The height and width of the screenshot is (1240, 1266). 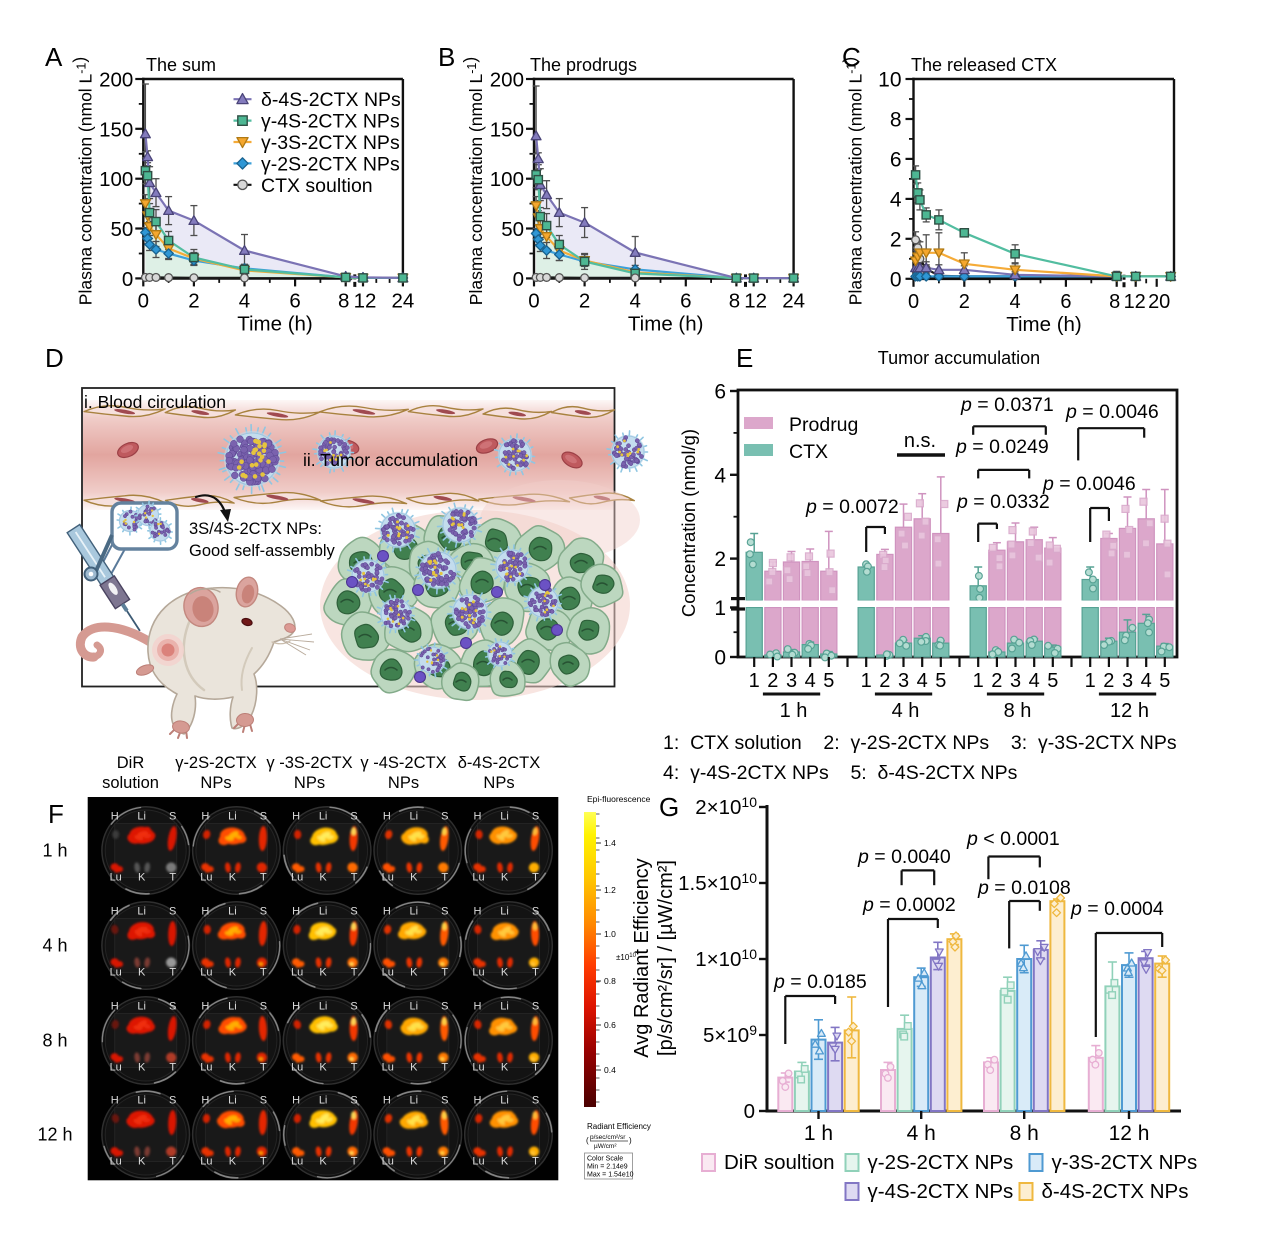 What do you see at coordinates (317, 186) in the screenshot?
I see `svg-text: CTX soultion` at bounding box center [317, 186].